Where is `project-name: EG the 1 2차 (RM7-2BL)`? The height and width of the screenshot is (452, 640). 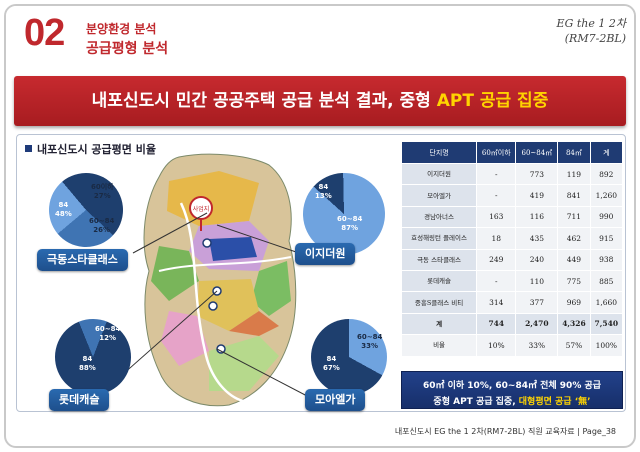
project-name: EG the 1 2차 (RM7-2BL) is located at coordinates (591, 31).